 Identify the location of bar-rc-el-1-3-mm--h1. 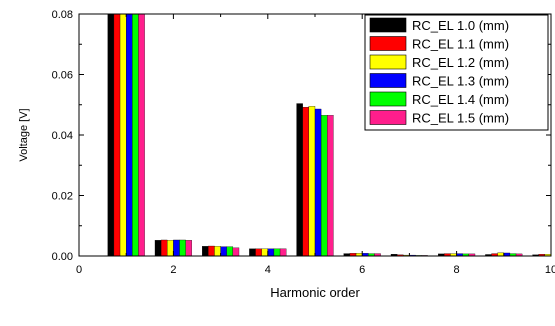
(129, 135).